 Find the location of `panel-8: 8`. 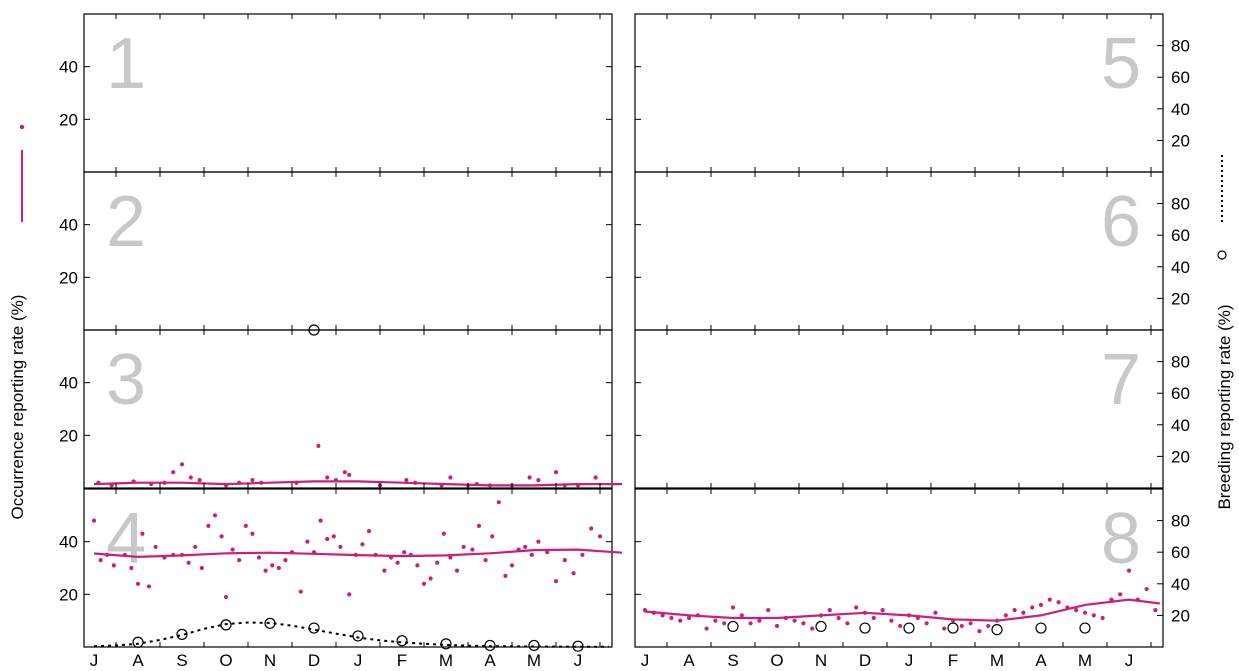

panel-8: 8 is located at coordinates (899, 568).